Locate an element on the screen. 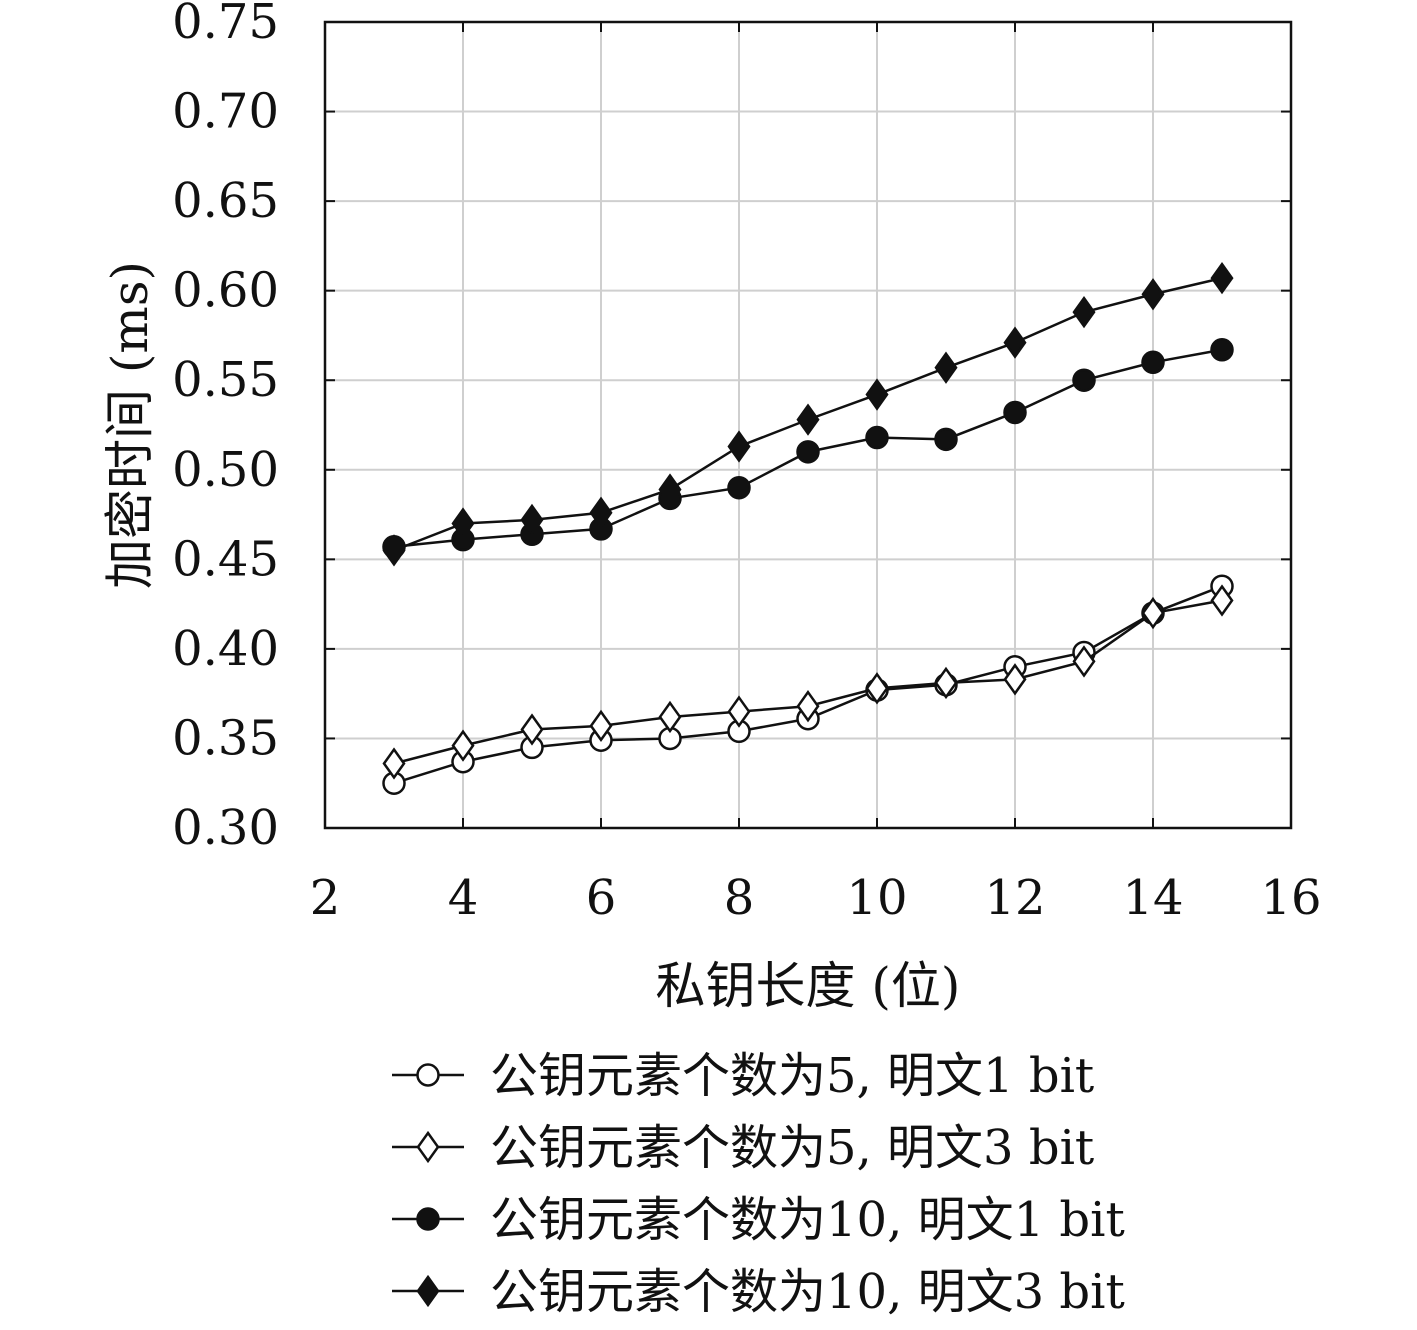  series-line is located at coordinates (808, 685).